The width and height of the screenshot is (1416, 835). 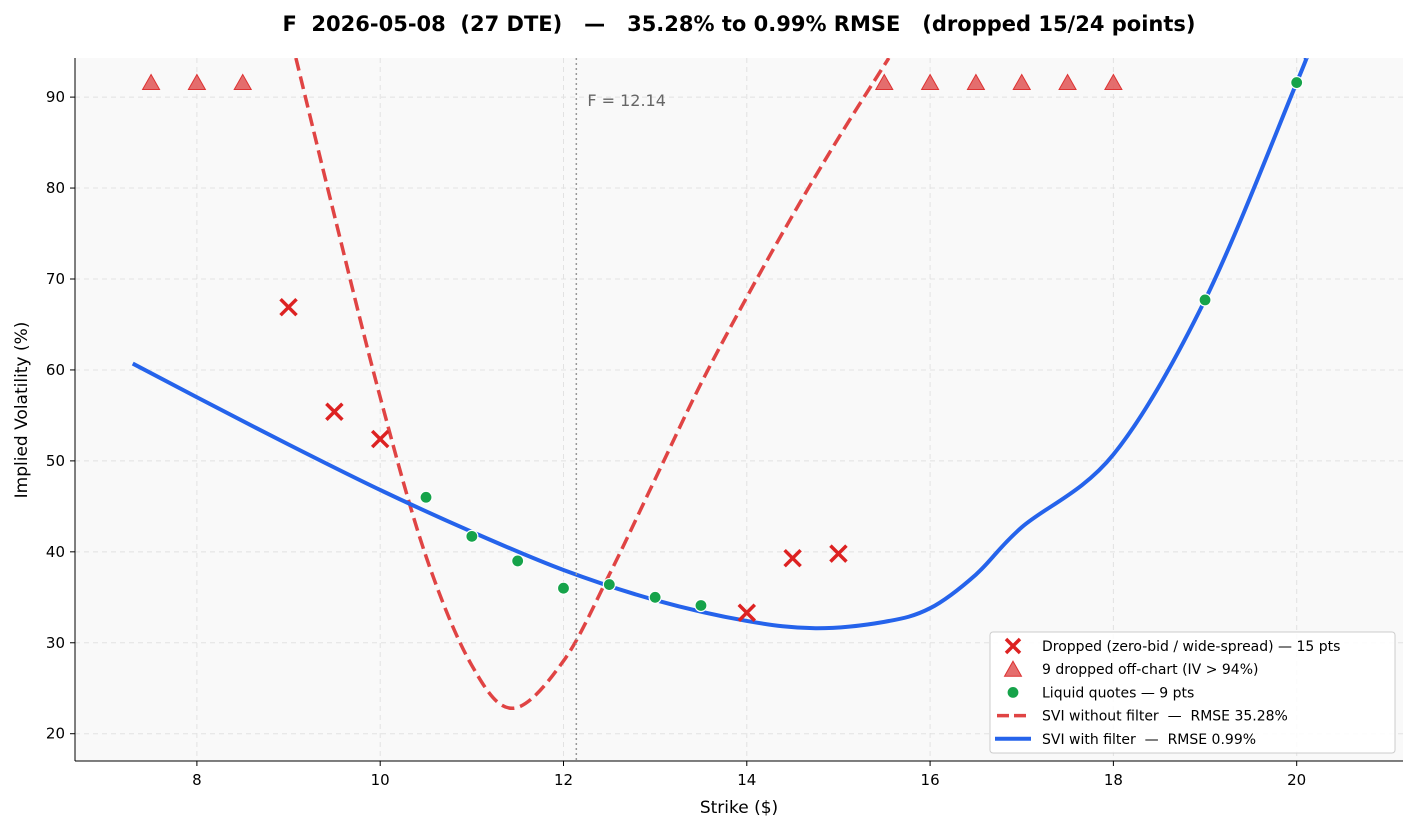 I want to click on forward-label: F = 12.14, so click(x=626, y=100).